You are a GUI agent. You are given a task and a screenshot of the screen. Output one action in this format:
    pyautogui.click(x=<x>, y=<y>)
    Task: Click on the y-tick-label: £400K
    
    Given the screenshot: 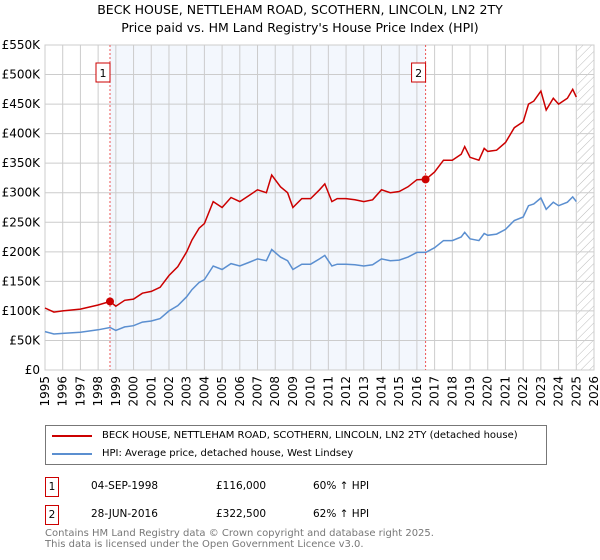 What is the action you would take?
    pyautogui.click(x=22, y=134)
    